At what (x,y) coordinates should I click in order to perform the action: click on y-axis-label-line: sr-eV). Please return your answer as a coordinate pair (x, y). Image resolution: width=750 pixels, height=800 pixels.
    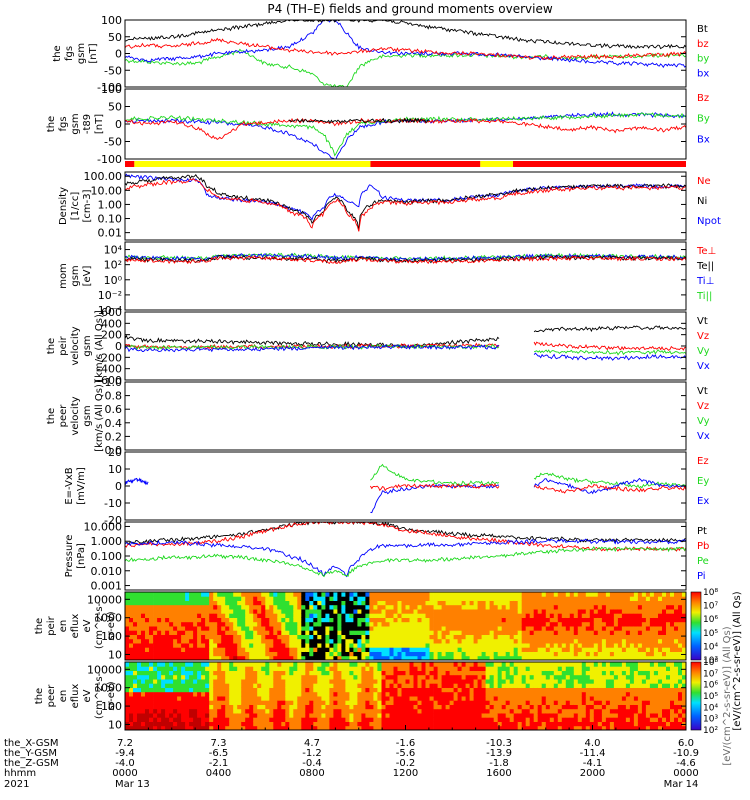
    Looking at the image, I should click on (111, 625).